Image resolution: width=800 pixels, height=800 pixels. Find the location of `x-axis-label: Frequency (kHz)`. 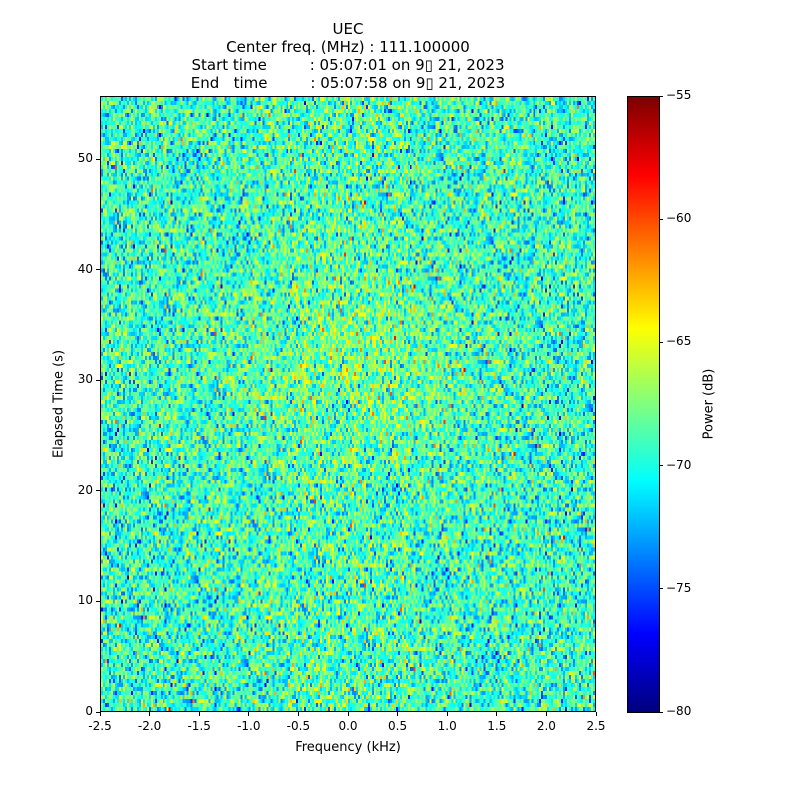

x-axis-label: Frequency (kHz) is located at coordinates (348, 747).